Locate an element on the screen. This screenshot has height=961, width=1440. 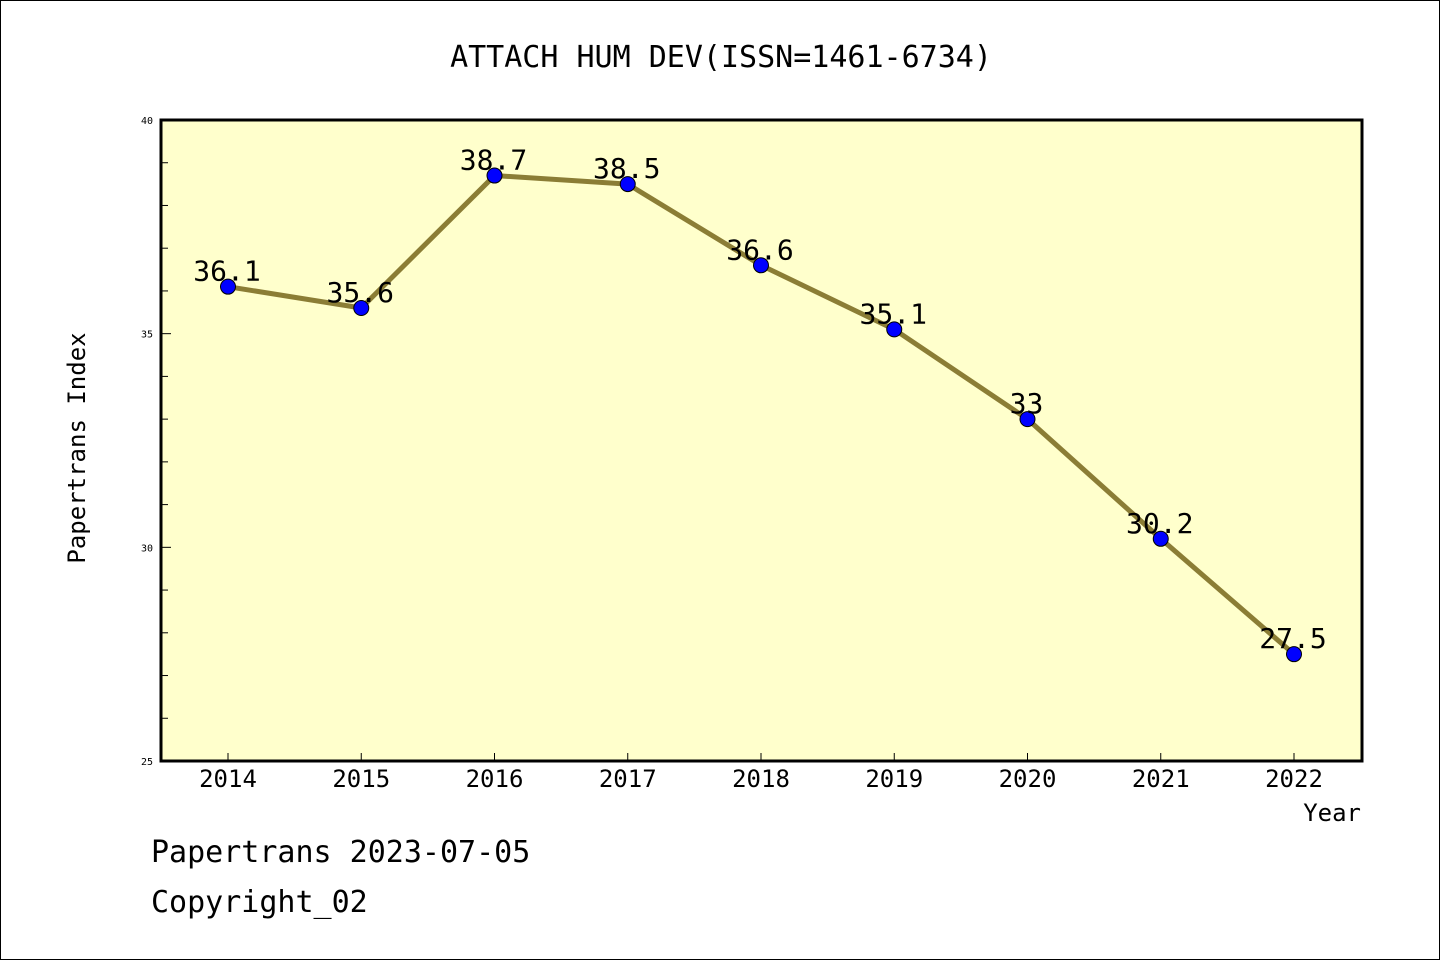
data-point-2021 is located at coordinates (1160, 538).